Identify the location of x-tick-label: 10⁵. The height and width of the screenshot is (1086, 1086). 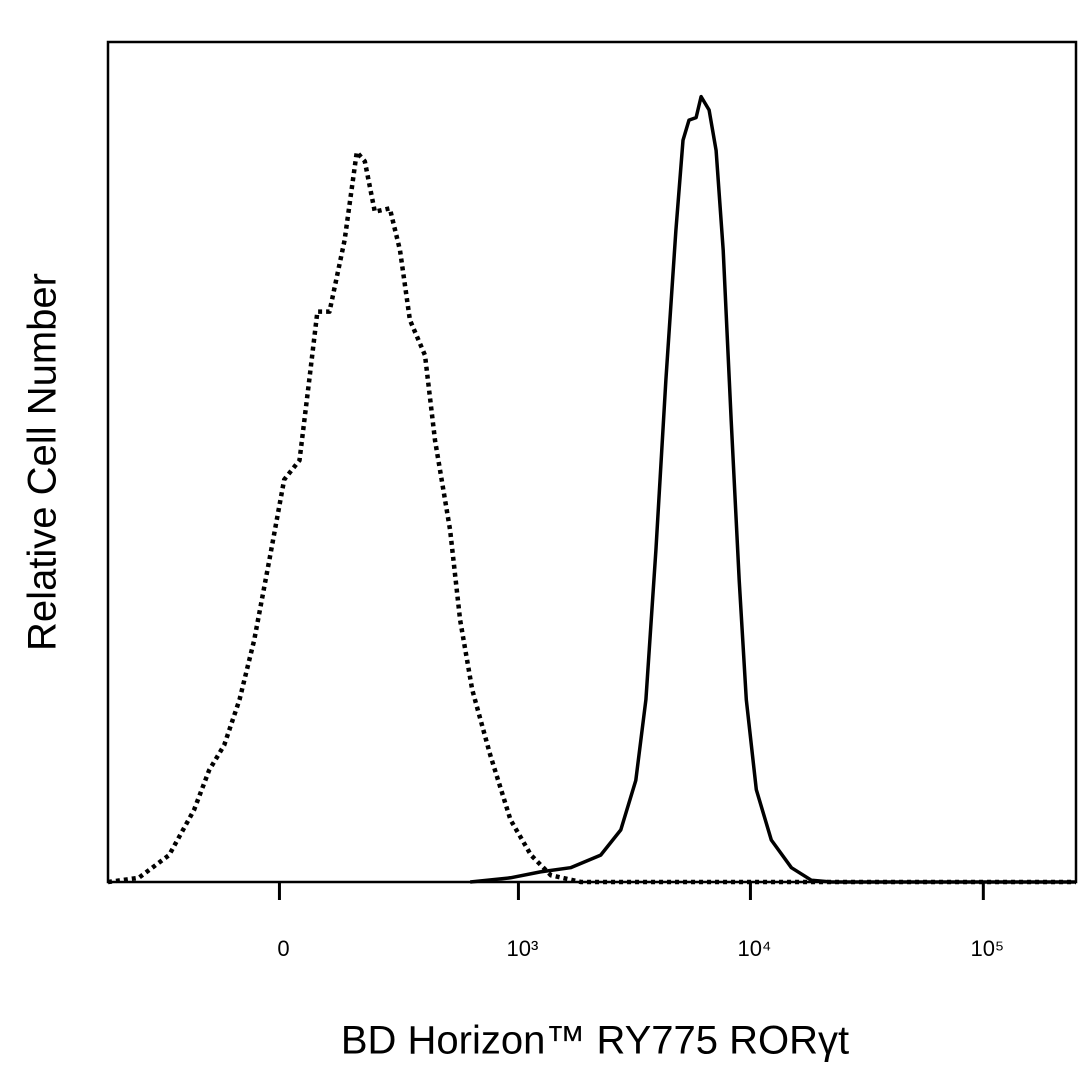
(988, 948).